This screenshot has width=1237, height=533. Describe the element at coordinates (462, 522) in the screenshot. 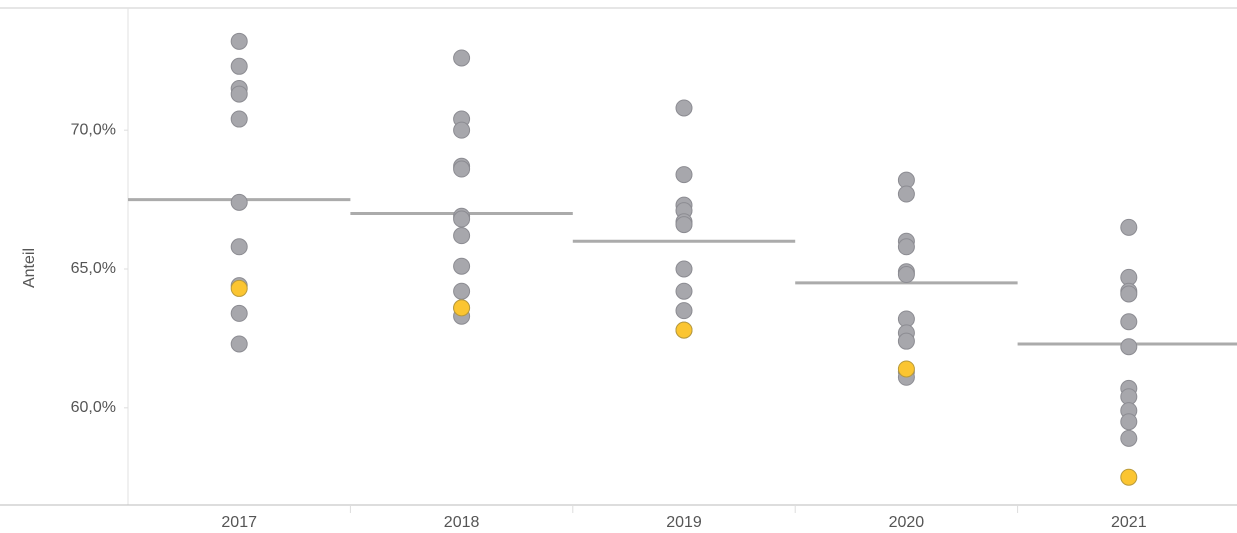

I see `x-tick-label: 2018` at that location.